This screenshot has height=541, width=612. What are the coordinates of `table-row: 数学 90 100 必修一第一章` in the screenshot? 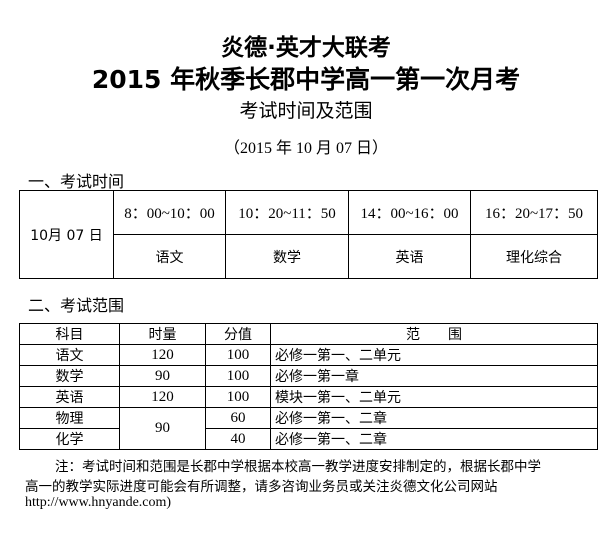 It's located at (308, 376).